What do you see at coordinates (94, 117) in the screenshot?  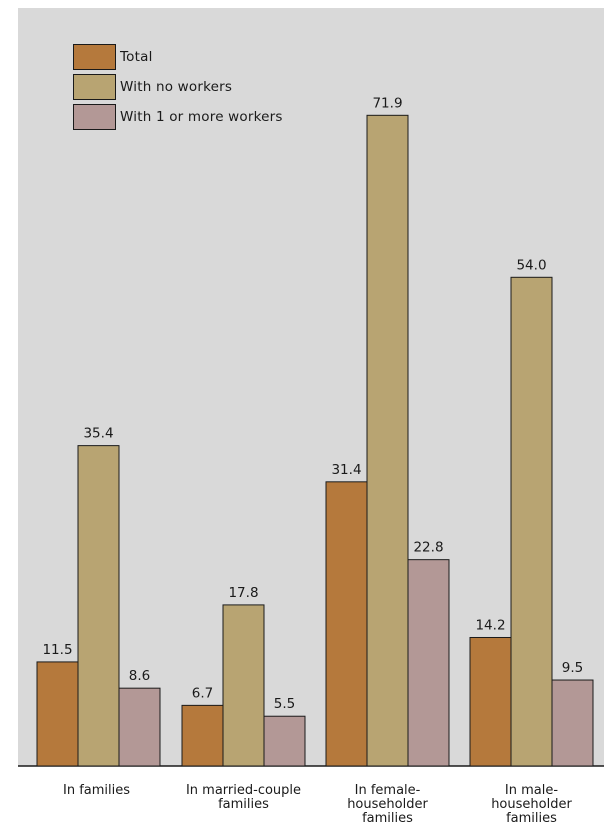 I see `legend-swatch-with-workers` at bounding box center [94, 117].